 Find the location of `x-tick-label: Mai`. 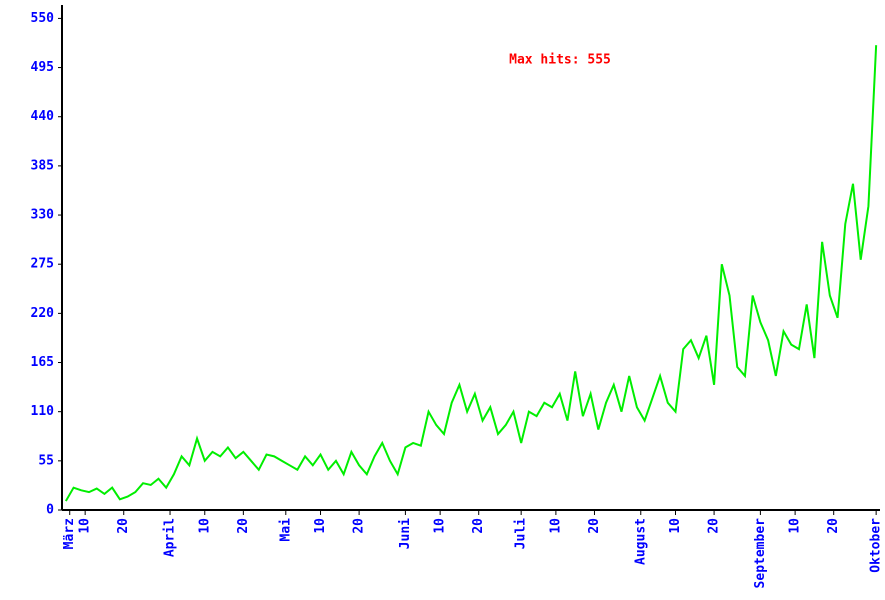

x-tick-label: Mai is located at coordinates (285, 530).